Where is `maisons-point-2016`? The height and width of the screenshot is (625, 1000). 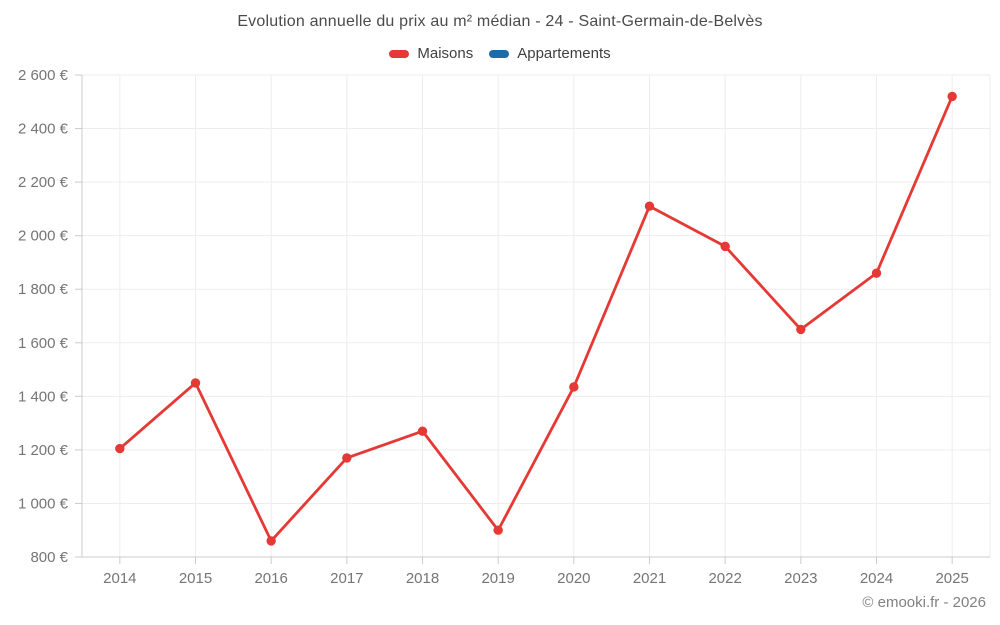
maisons-point-2016 is located at coordinates (271, 541).